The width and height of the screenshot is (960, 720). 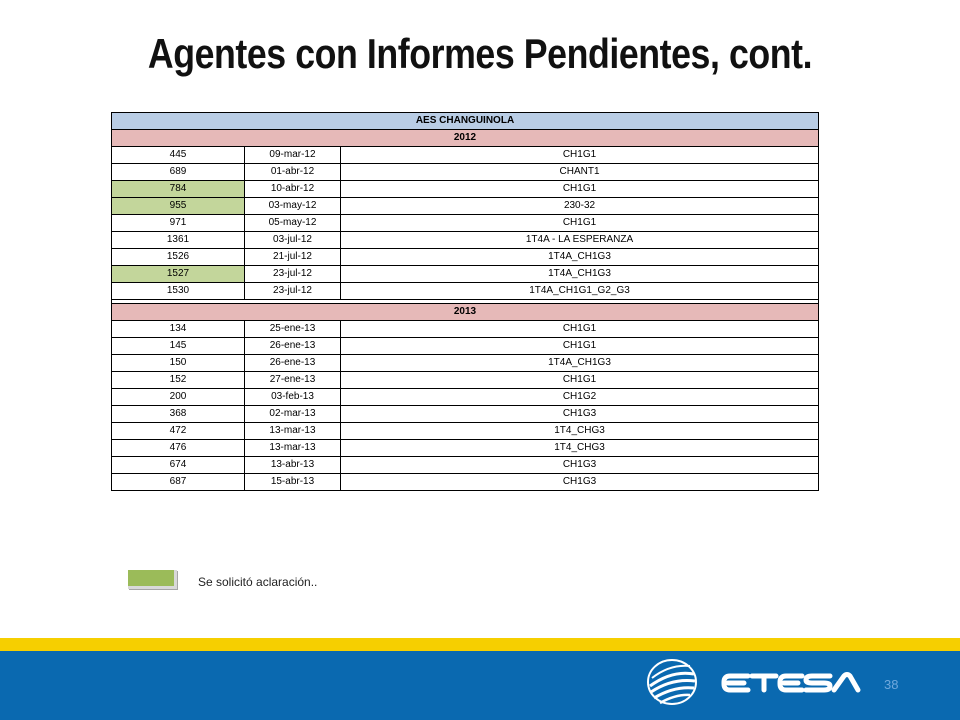 What do you see at coordinates (178, 172) in the screenshot?
I see `report-number-cell: 689` at bounding box center [178, 172].